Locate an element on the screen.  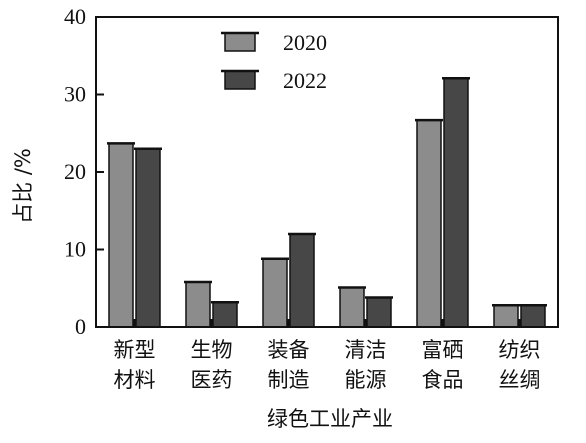
x-category-label: 能源 is located at coordinates (366, 380).